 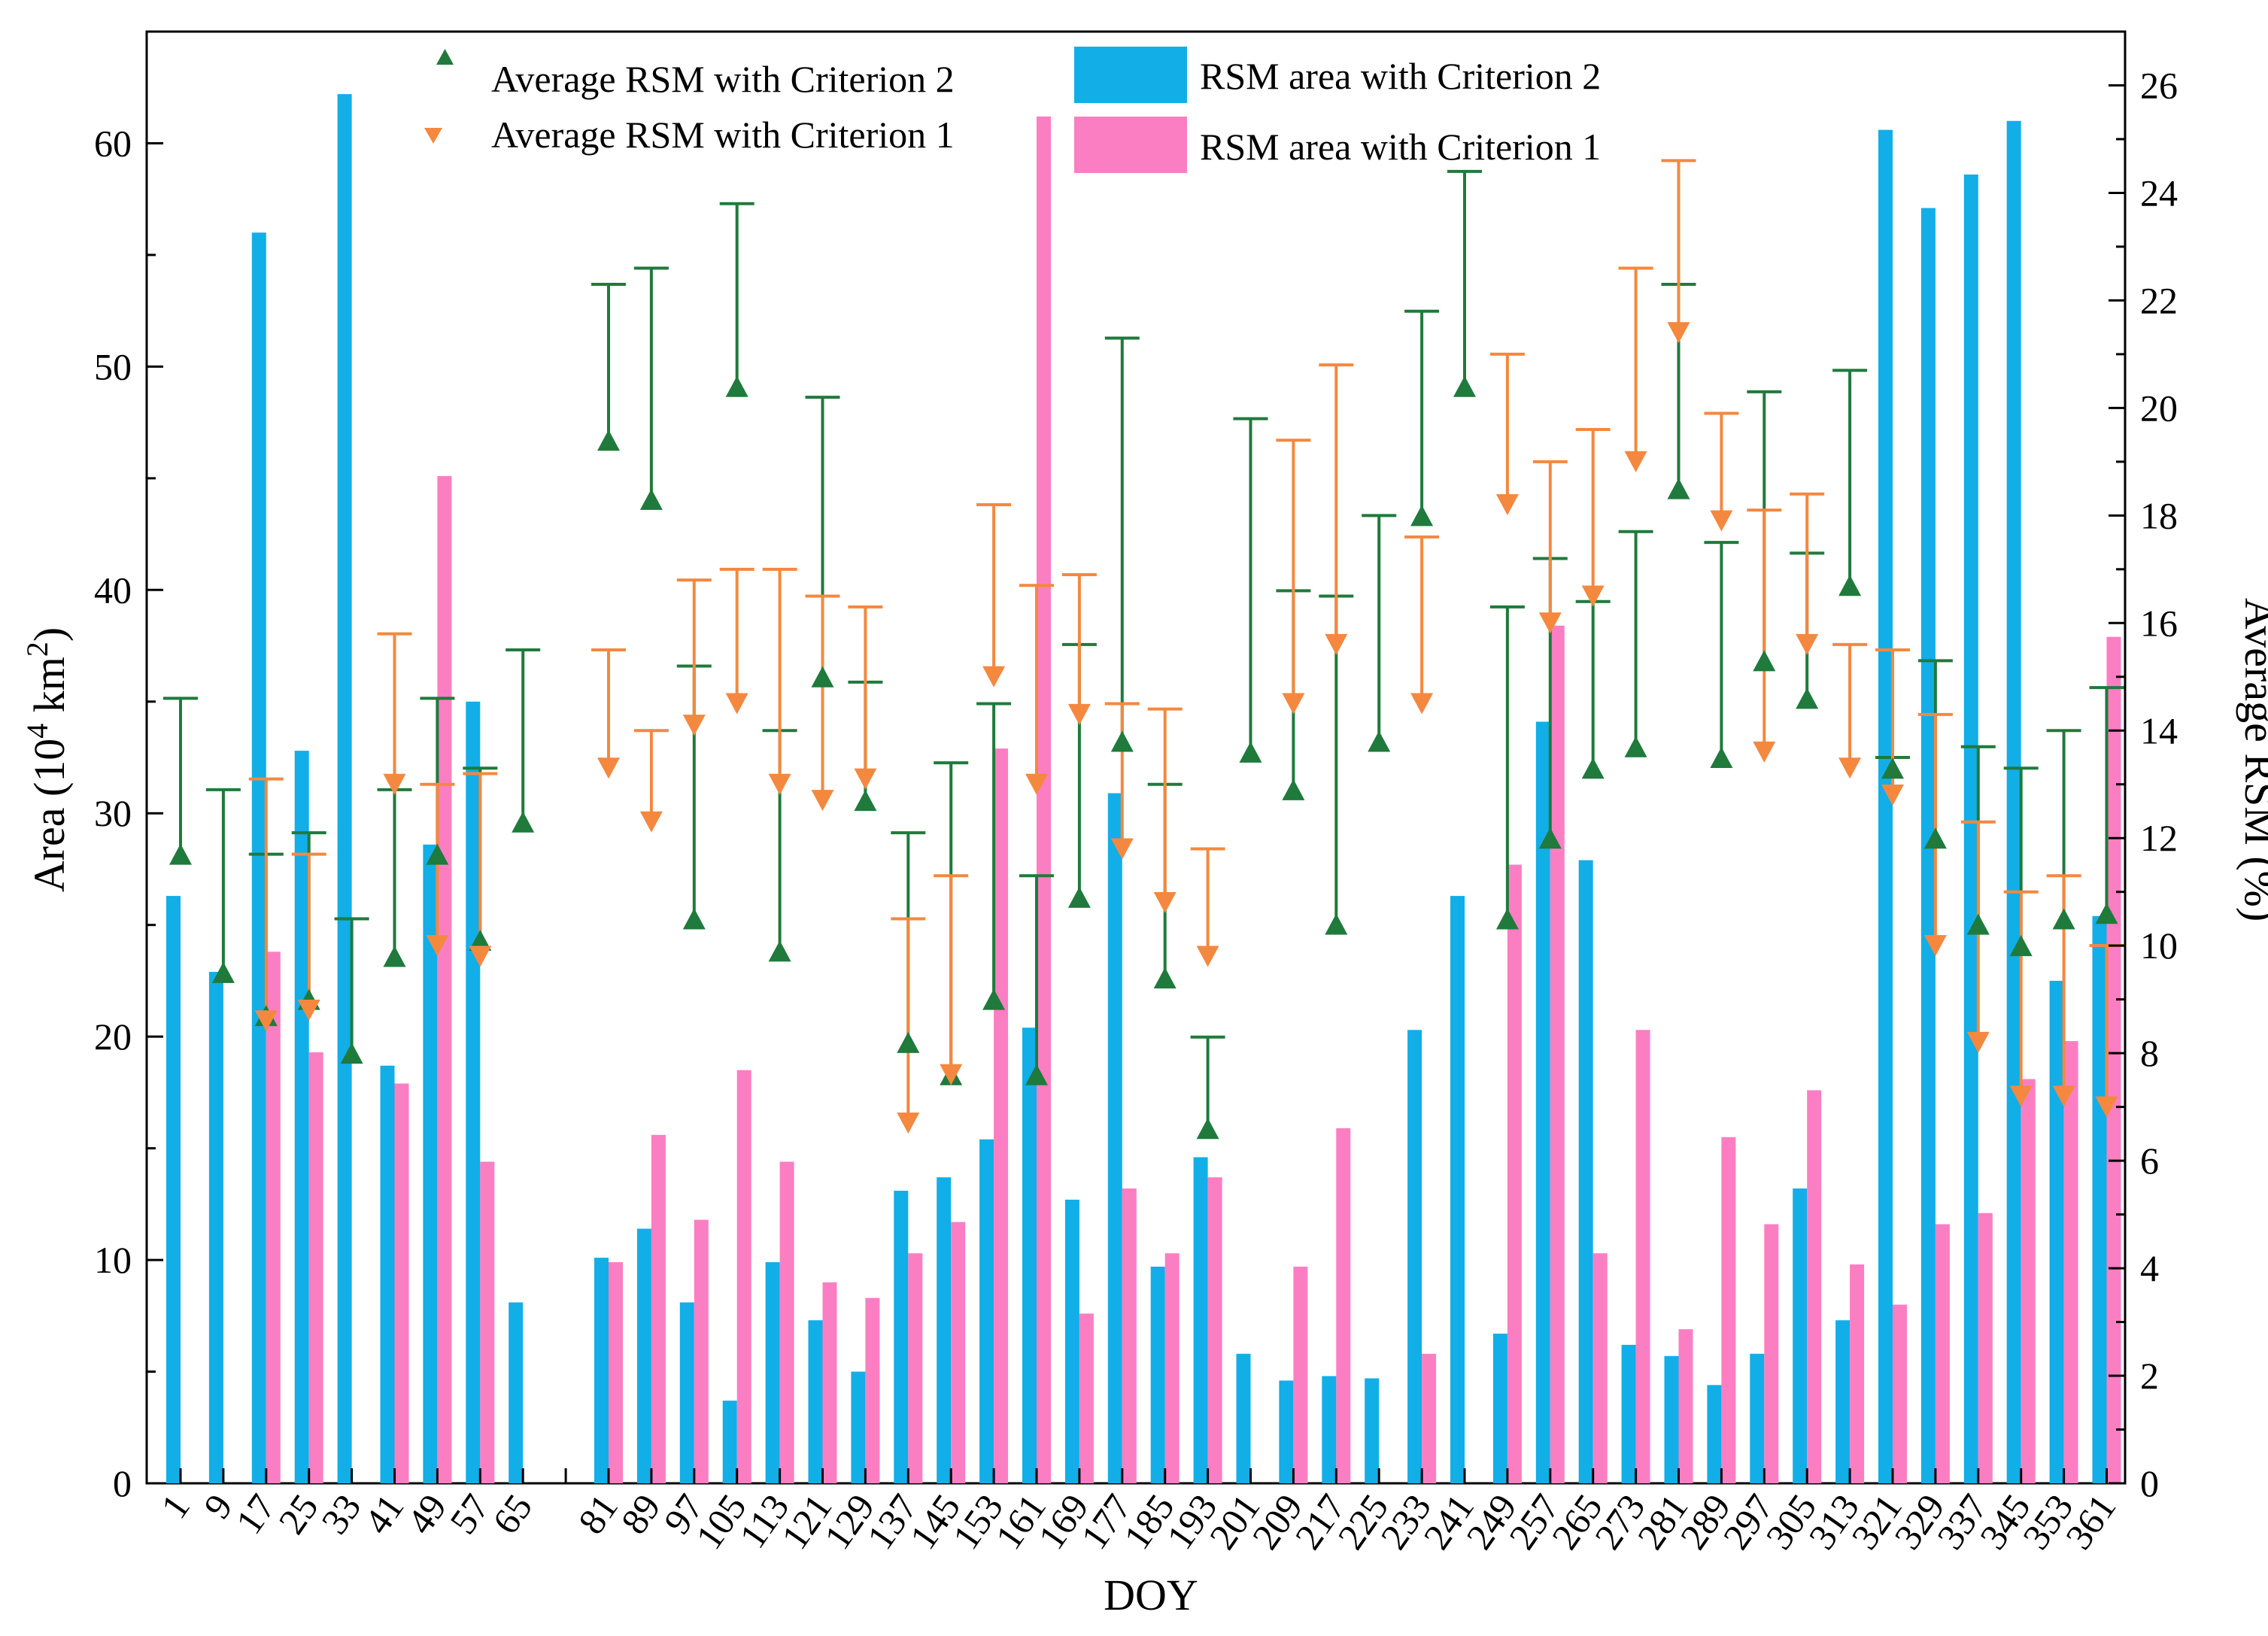 I want to click on y-right-tick-label: 18, so click(x=2159, y=515).